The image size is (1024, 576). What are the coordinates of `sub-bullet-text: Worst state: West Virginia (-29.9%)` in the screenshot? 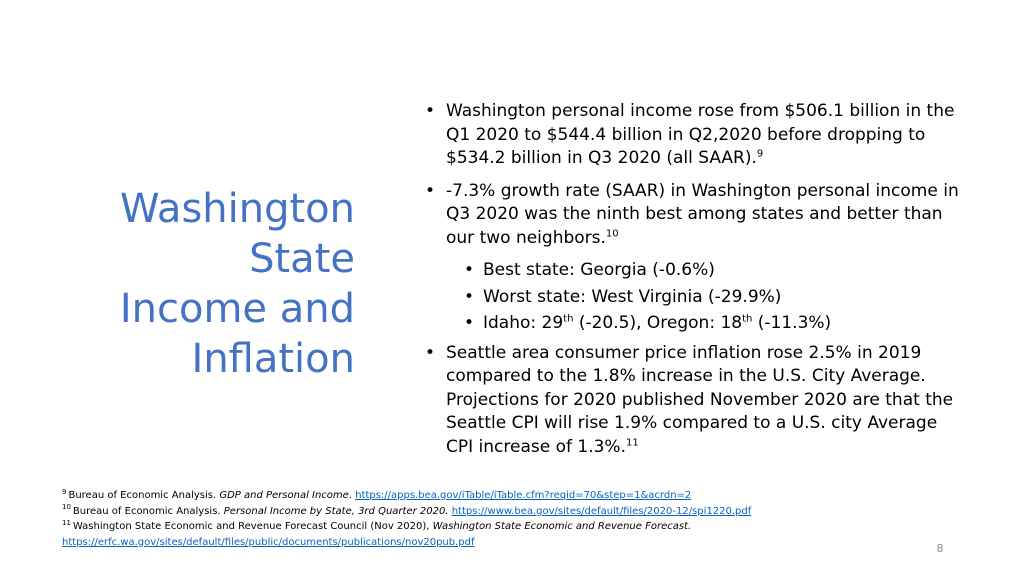 It's located at (632, 296).